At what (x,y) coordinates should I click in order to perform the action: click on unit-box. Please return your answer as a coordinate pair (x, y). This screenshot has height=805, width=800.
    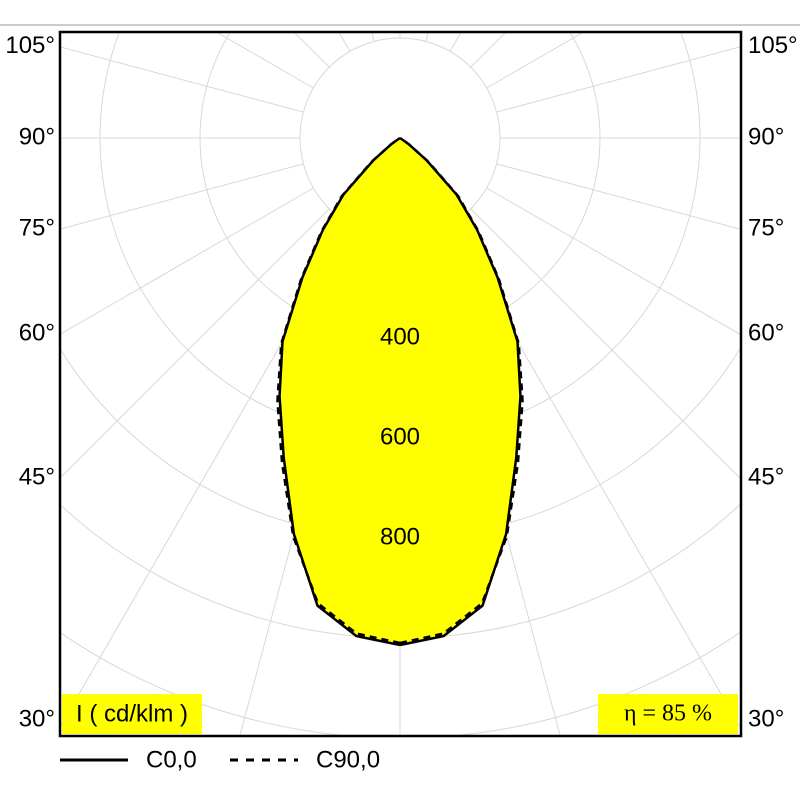
    Looking at the image, I should click on (132, 714).